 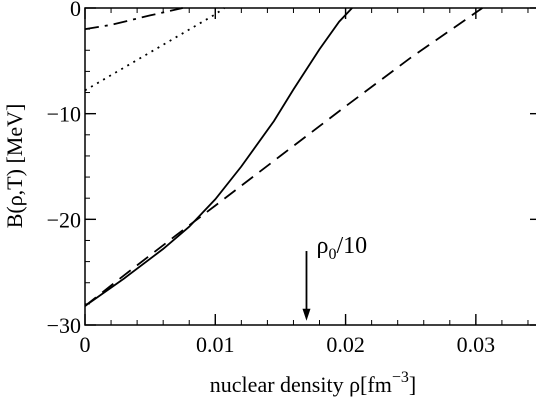 I want to click on x-tick-label: 0.01, so click(x=215, y=344).